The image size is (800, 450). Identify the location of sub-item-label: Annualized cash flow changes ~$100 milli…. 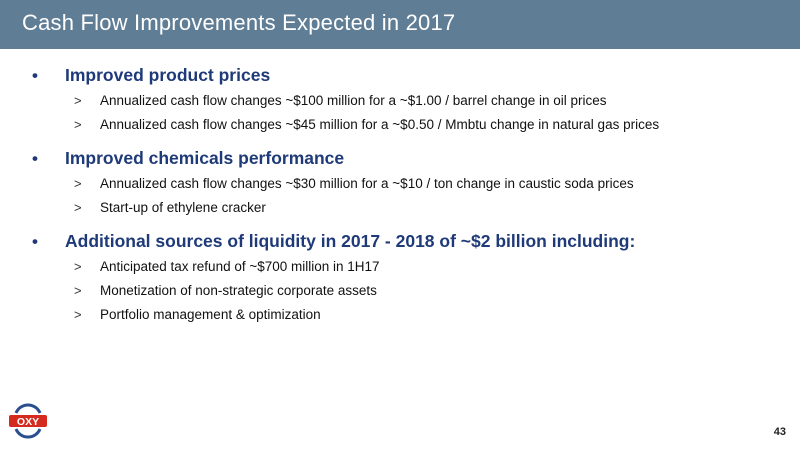
(353, 100).